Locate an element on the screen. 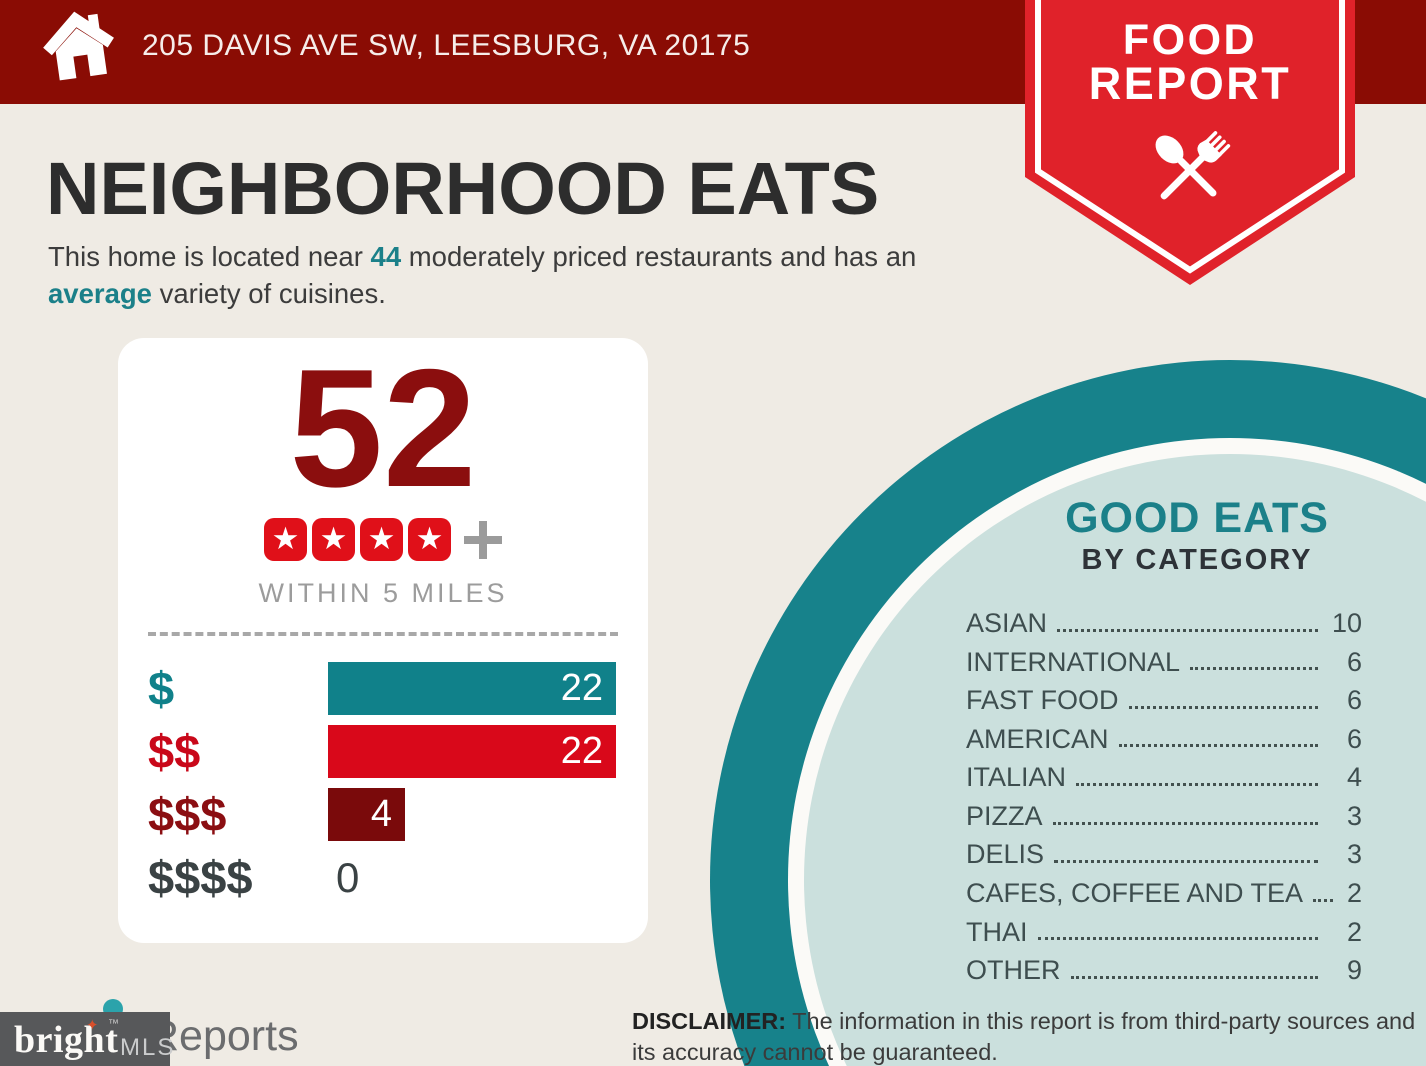 This screenshot has width=1426, height=1066. star-rating: ★ ★ ★ ★ is located at coordinates (383, 539).